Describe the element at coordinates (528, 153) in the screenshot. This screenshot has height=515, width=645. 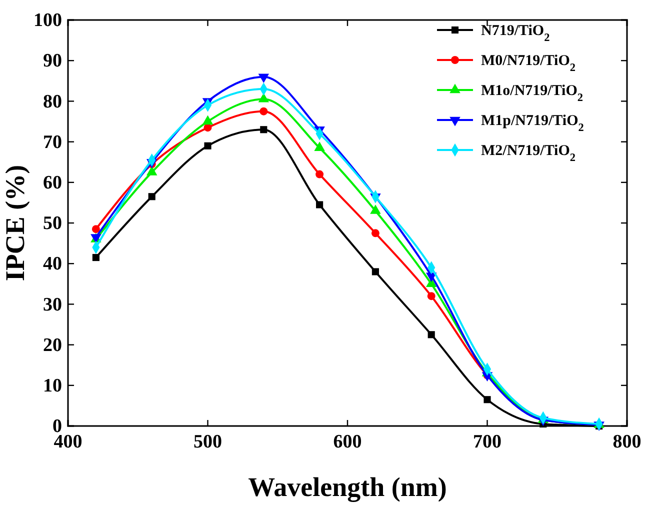
I see `legend-label: M2/N719/TiO$_{2}$` at that location.